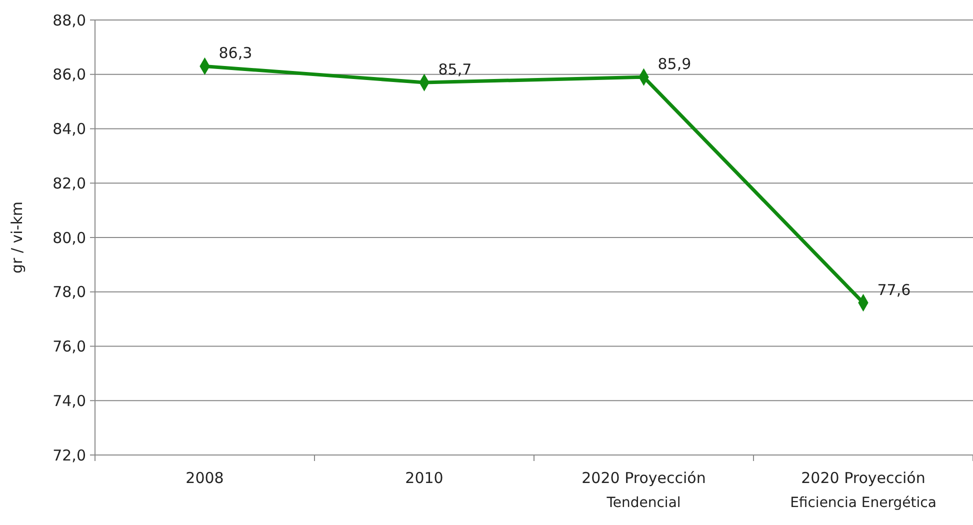 The height and width of the screenshot is (525, 973). I want to click on y-tick-label: 82,0, so click(69, 183).